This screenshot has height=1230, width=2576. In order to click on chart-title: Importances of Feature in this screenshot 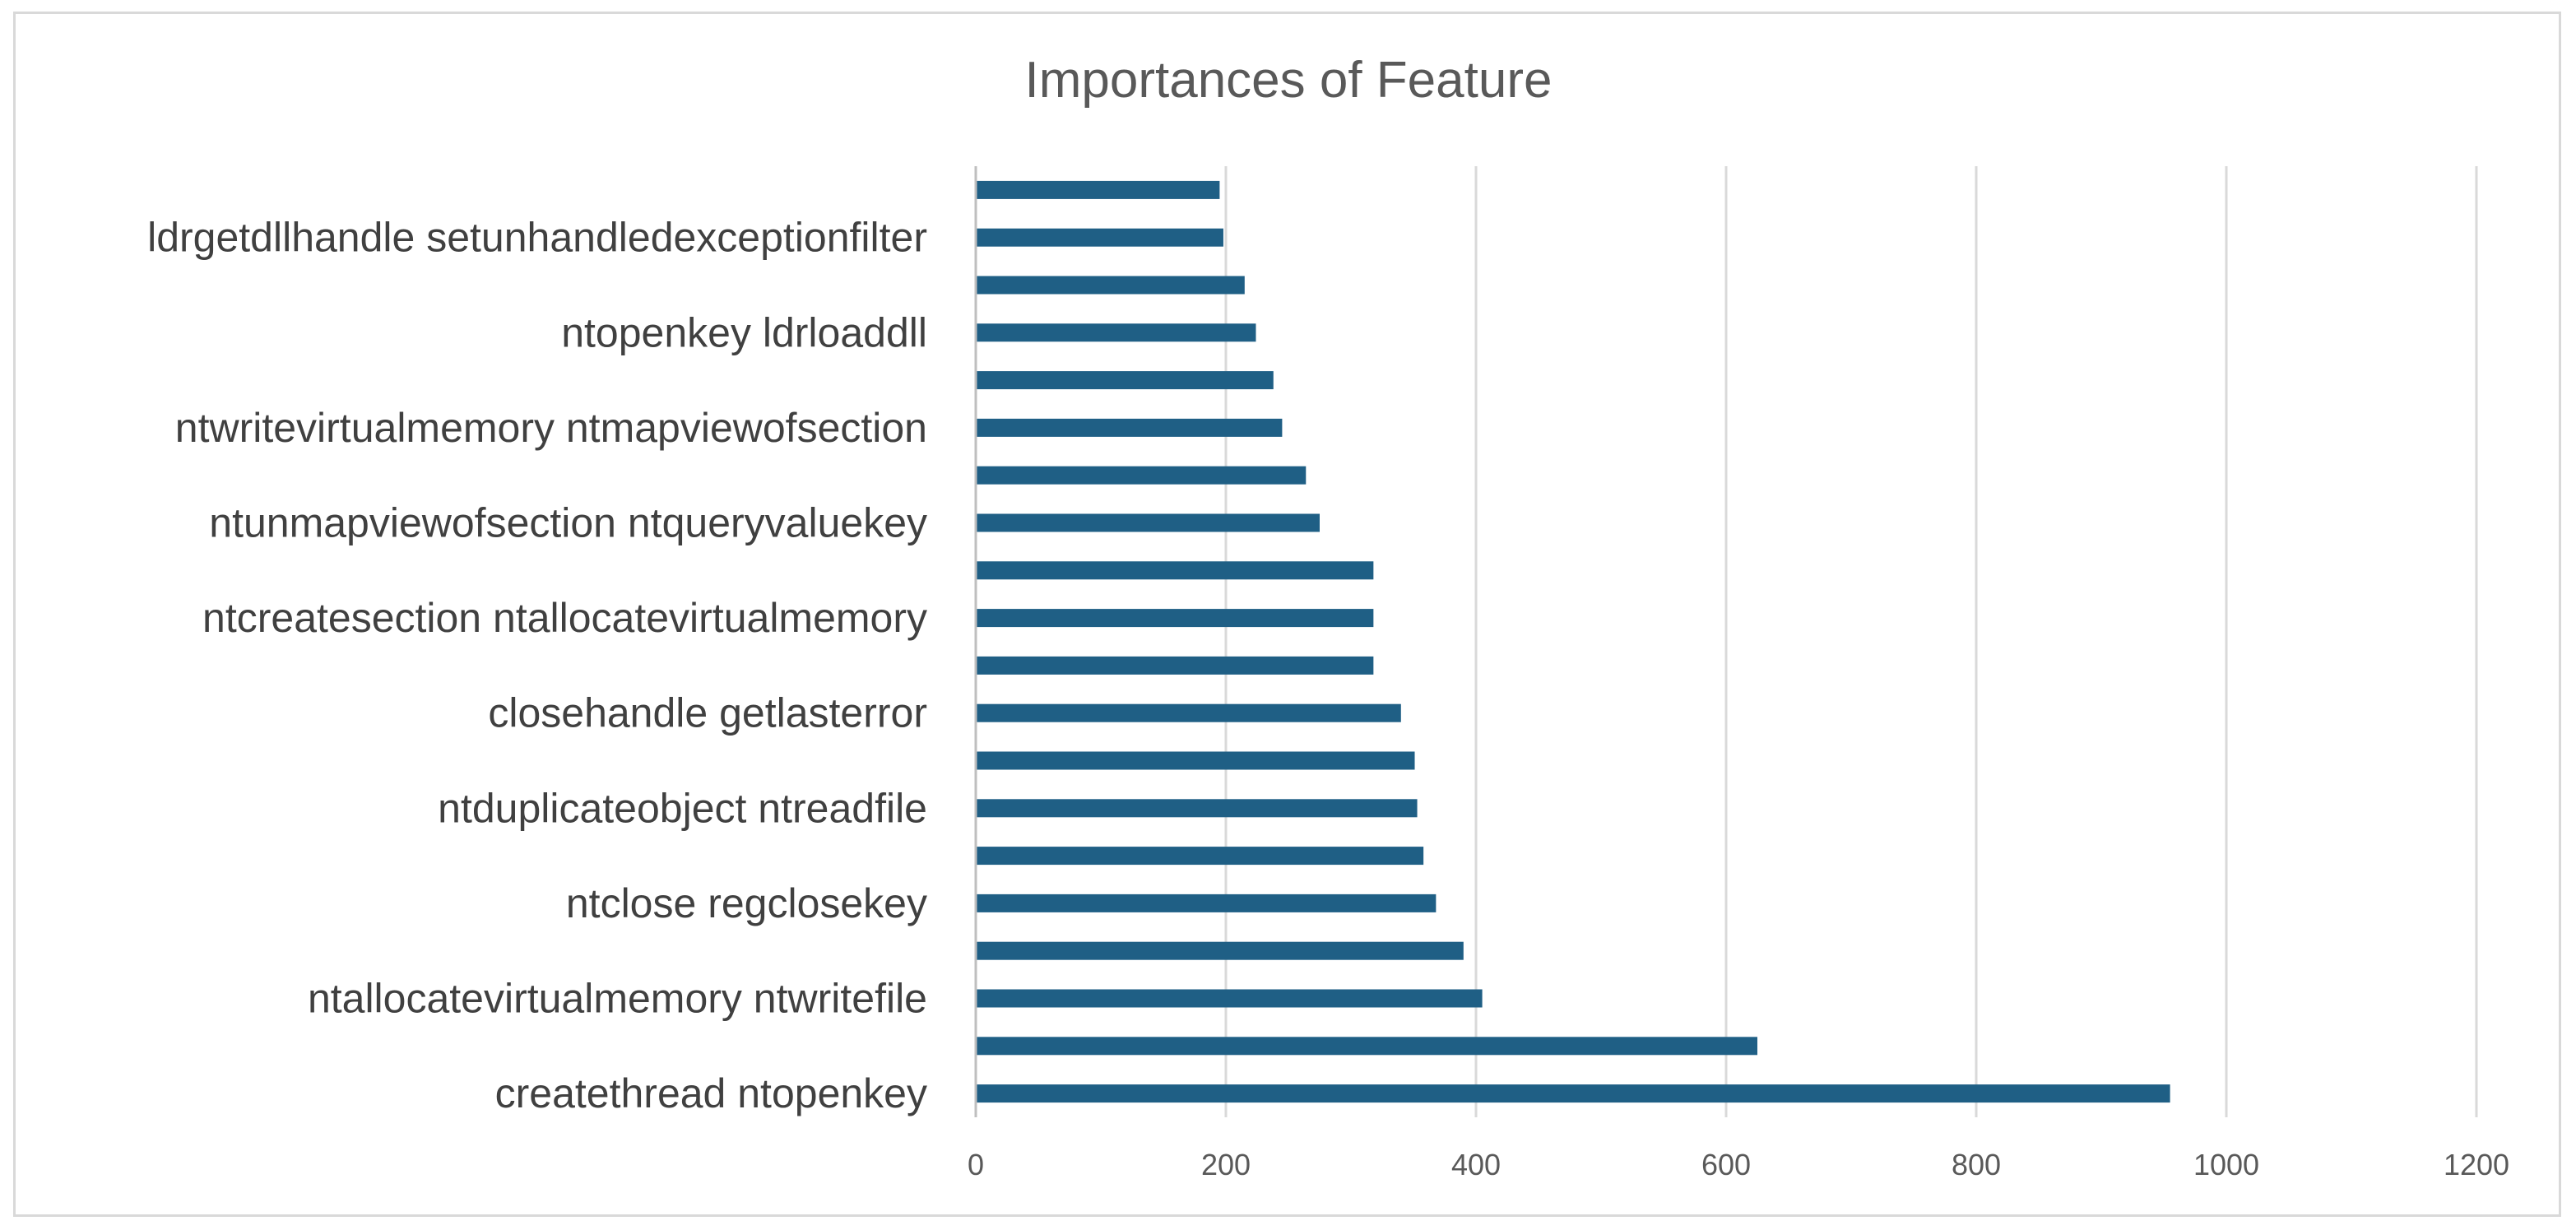, I will do `click(1289, 80)`.